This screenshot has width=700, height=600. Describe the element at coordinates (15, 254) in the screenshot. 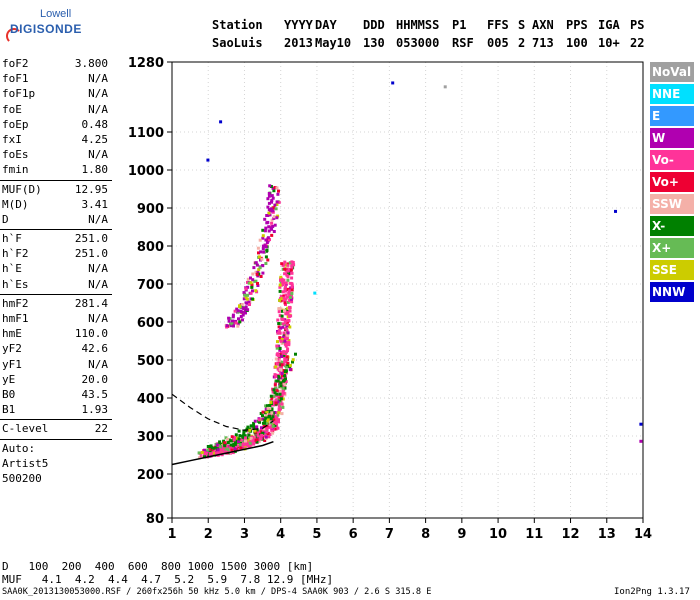

I see `param-label: h`F2` at that location.